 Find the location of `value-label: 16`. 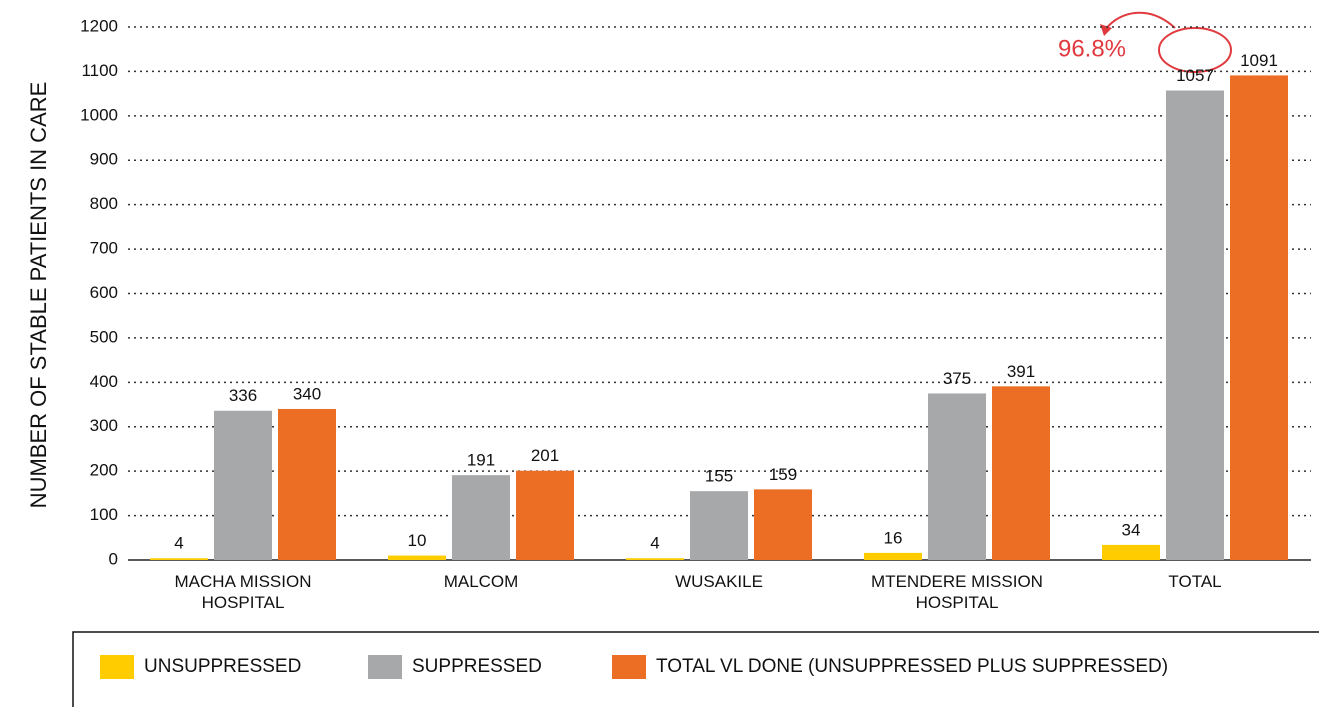

value-label: 16 is located at coordinates (893, 537).